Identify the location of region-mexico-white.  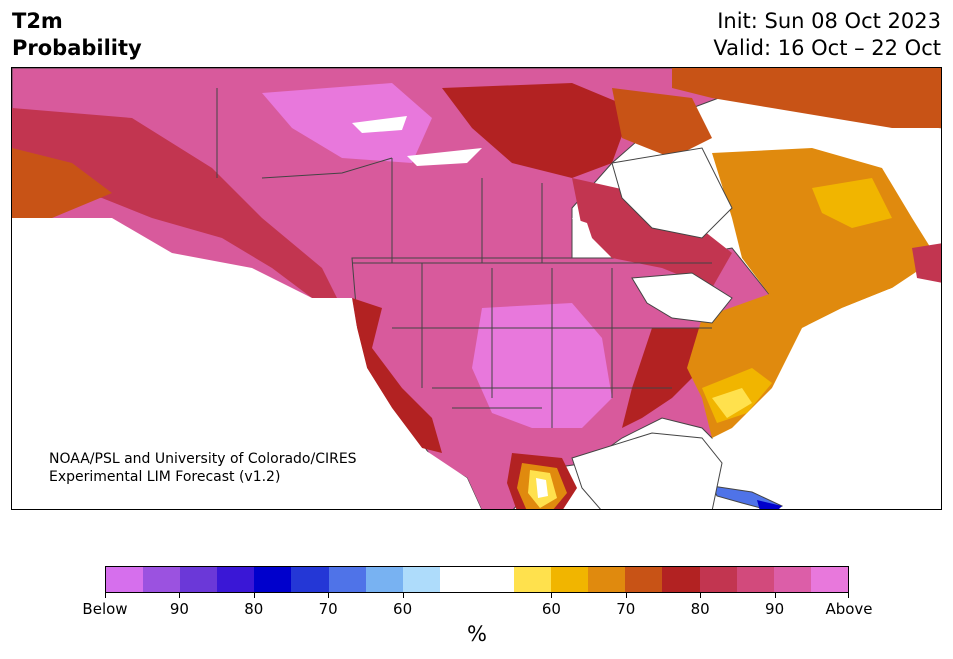
(542, 488).